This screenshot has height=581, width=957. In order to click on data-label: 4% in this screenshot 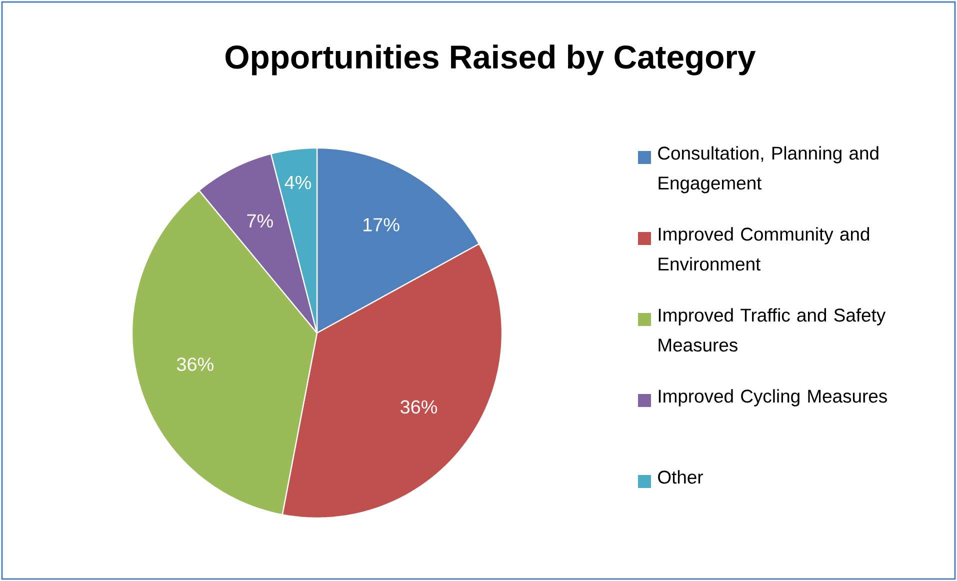, I will do `click(297, 183)`.